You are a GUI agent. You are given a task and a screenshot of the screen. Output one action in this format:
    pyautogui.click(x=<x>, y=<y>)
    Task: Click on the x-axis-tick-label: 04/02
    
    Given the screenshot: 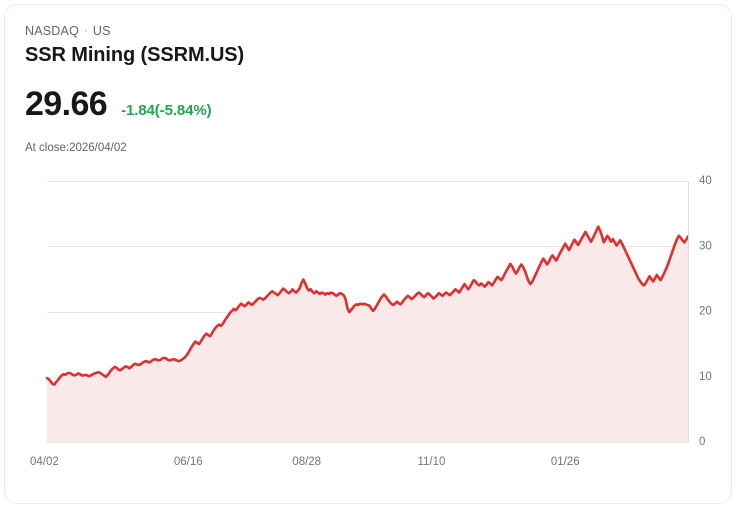 What is the action you would take?
    pyautogui.click(x=44, y=462)
    